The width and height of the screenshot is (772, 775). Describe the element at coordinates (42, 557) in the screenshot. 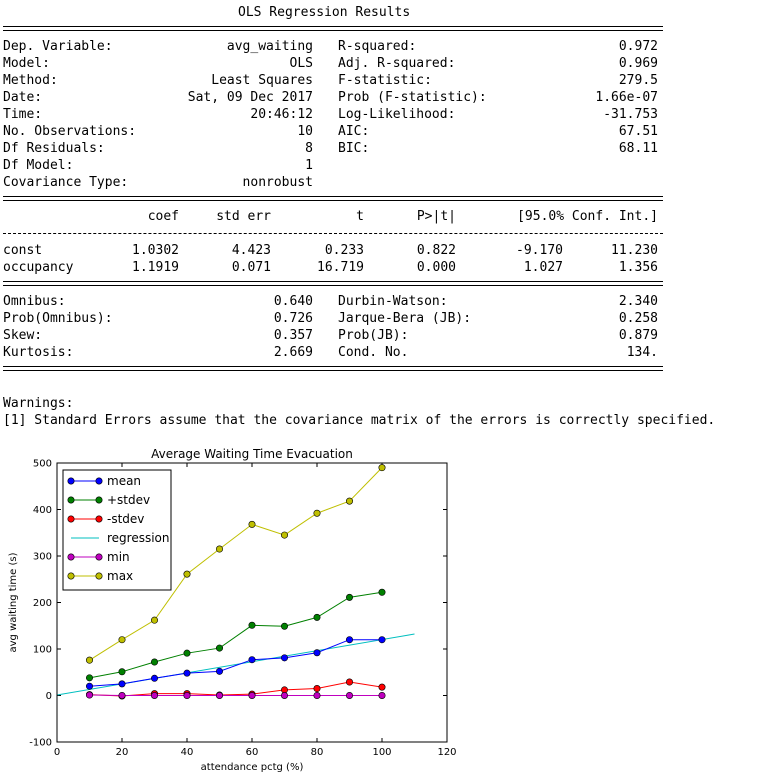

I see `y-tick-label: 300` at that location.